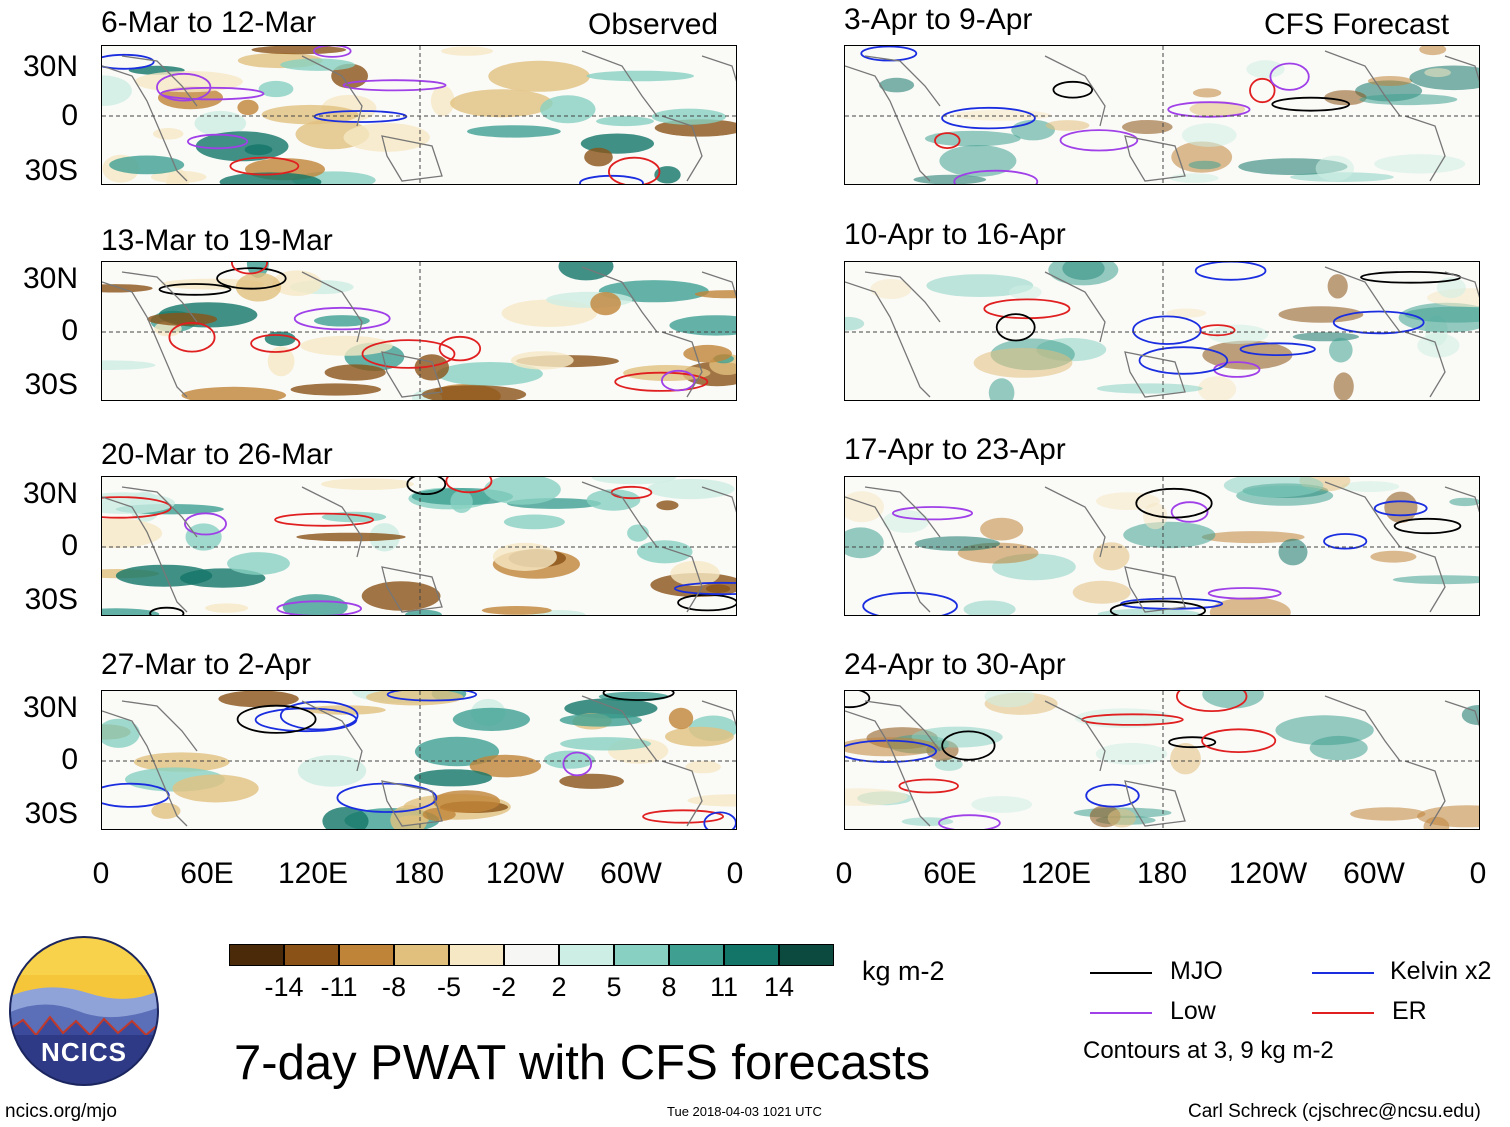 The image size is (1510, 1127). I want to click on colorbar-tick-label: 11, so click(724, 987).